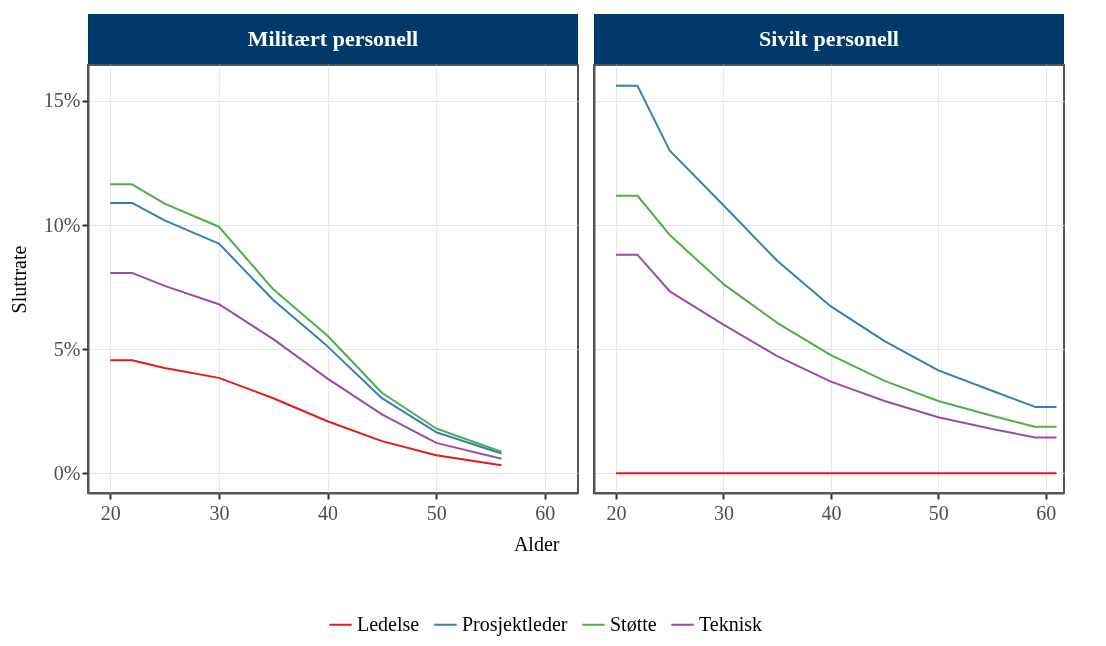  What do you see at coordinates (633, 623) in the screenshot?
I see `legend-label: Støtte` at bounding box center [633, 623].